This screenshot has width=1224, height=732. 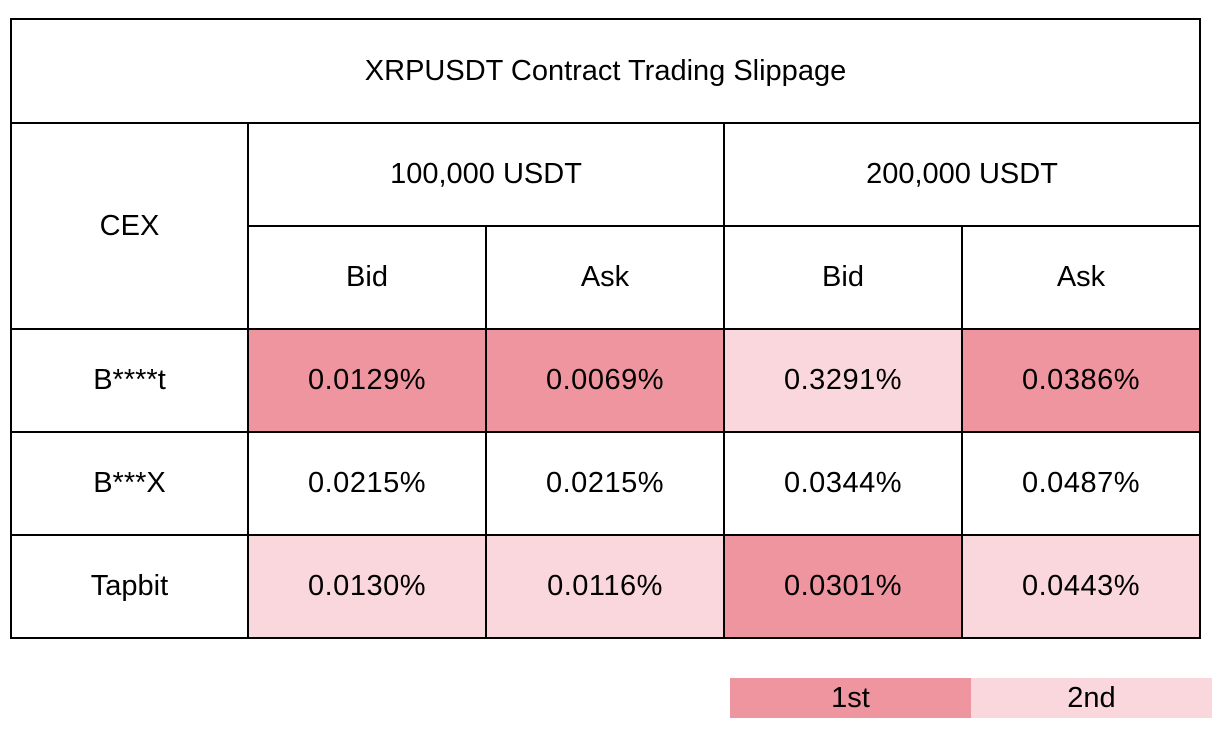 I want to click on cex-name: B****t, so click(x=129, y=380).